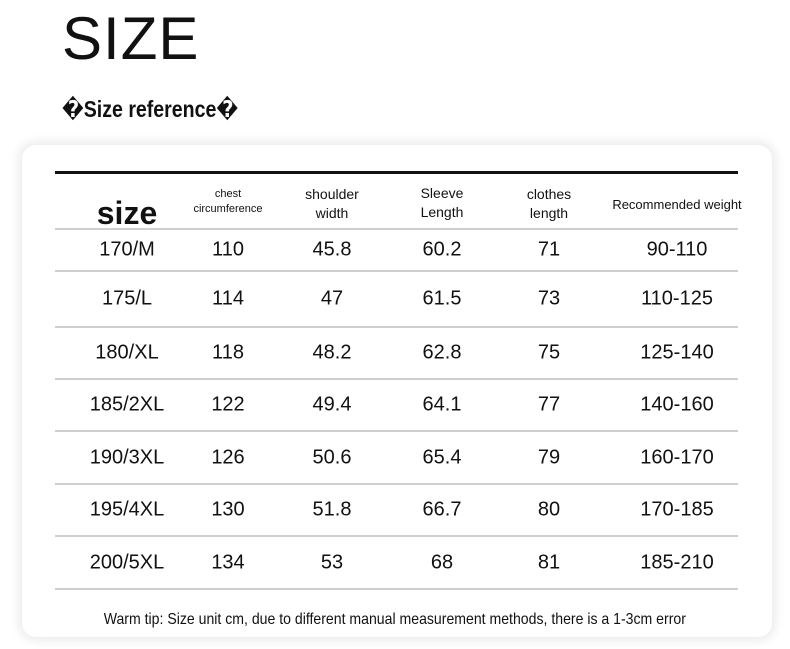 Image resolution: width=790 pixels, height=649 pixels. What do you see at coordinates (150, 109) in the screenshot?
I see `subtitle: �Size reference�` at bounding box center [150, 109].